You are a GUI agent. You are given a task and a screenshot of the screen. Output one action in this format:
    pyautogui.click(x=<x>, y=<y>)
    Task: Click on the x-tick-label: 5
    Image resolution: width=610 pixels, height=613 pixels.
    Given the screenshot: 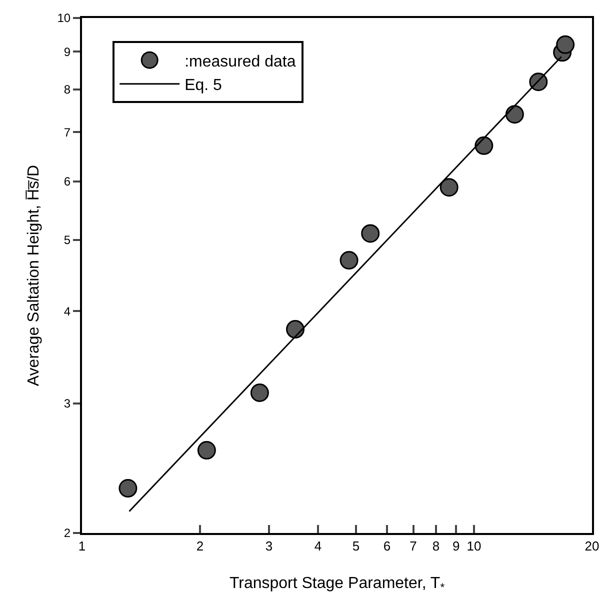 What is the action you would take?
    pyautogui.click(x=356, y=546)
    